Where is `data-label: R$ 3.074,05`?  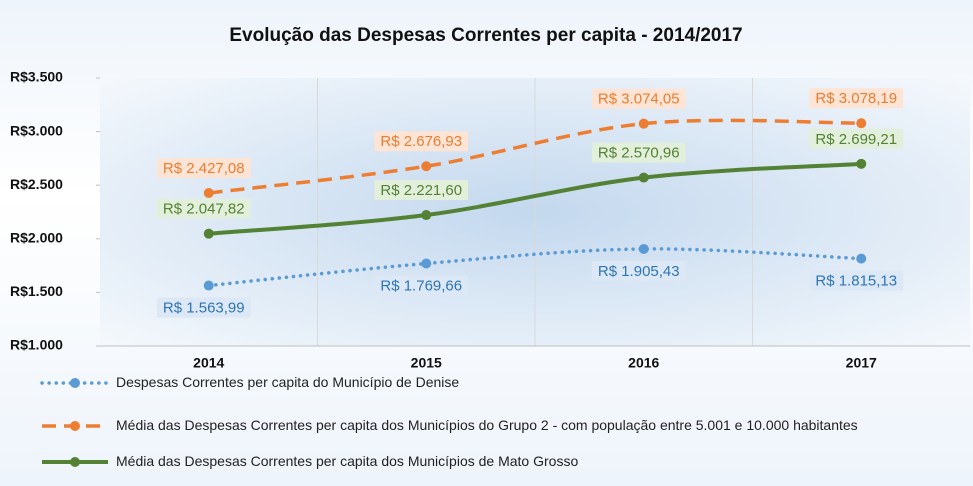 data-label: R$ 3.074,05 is located at coordinates (639, 99).